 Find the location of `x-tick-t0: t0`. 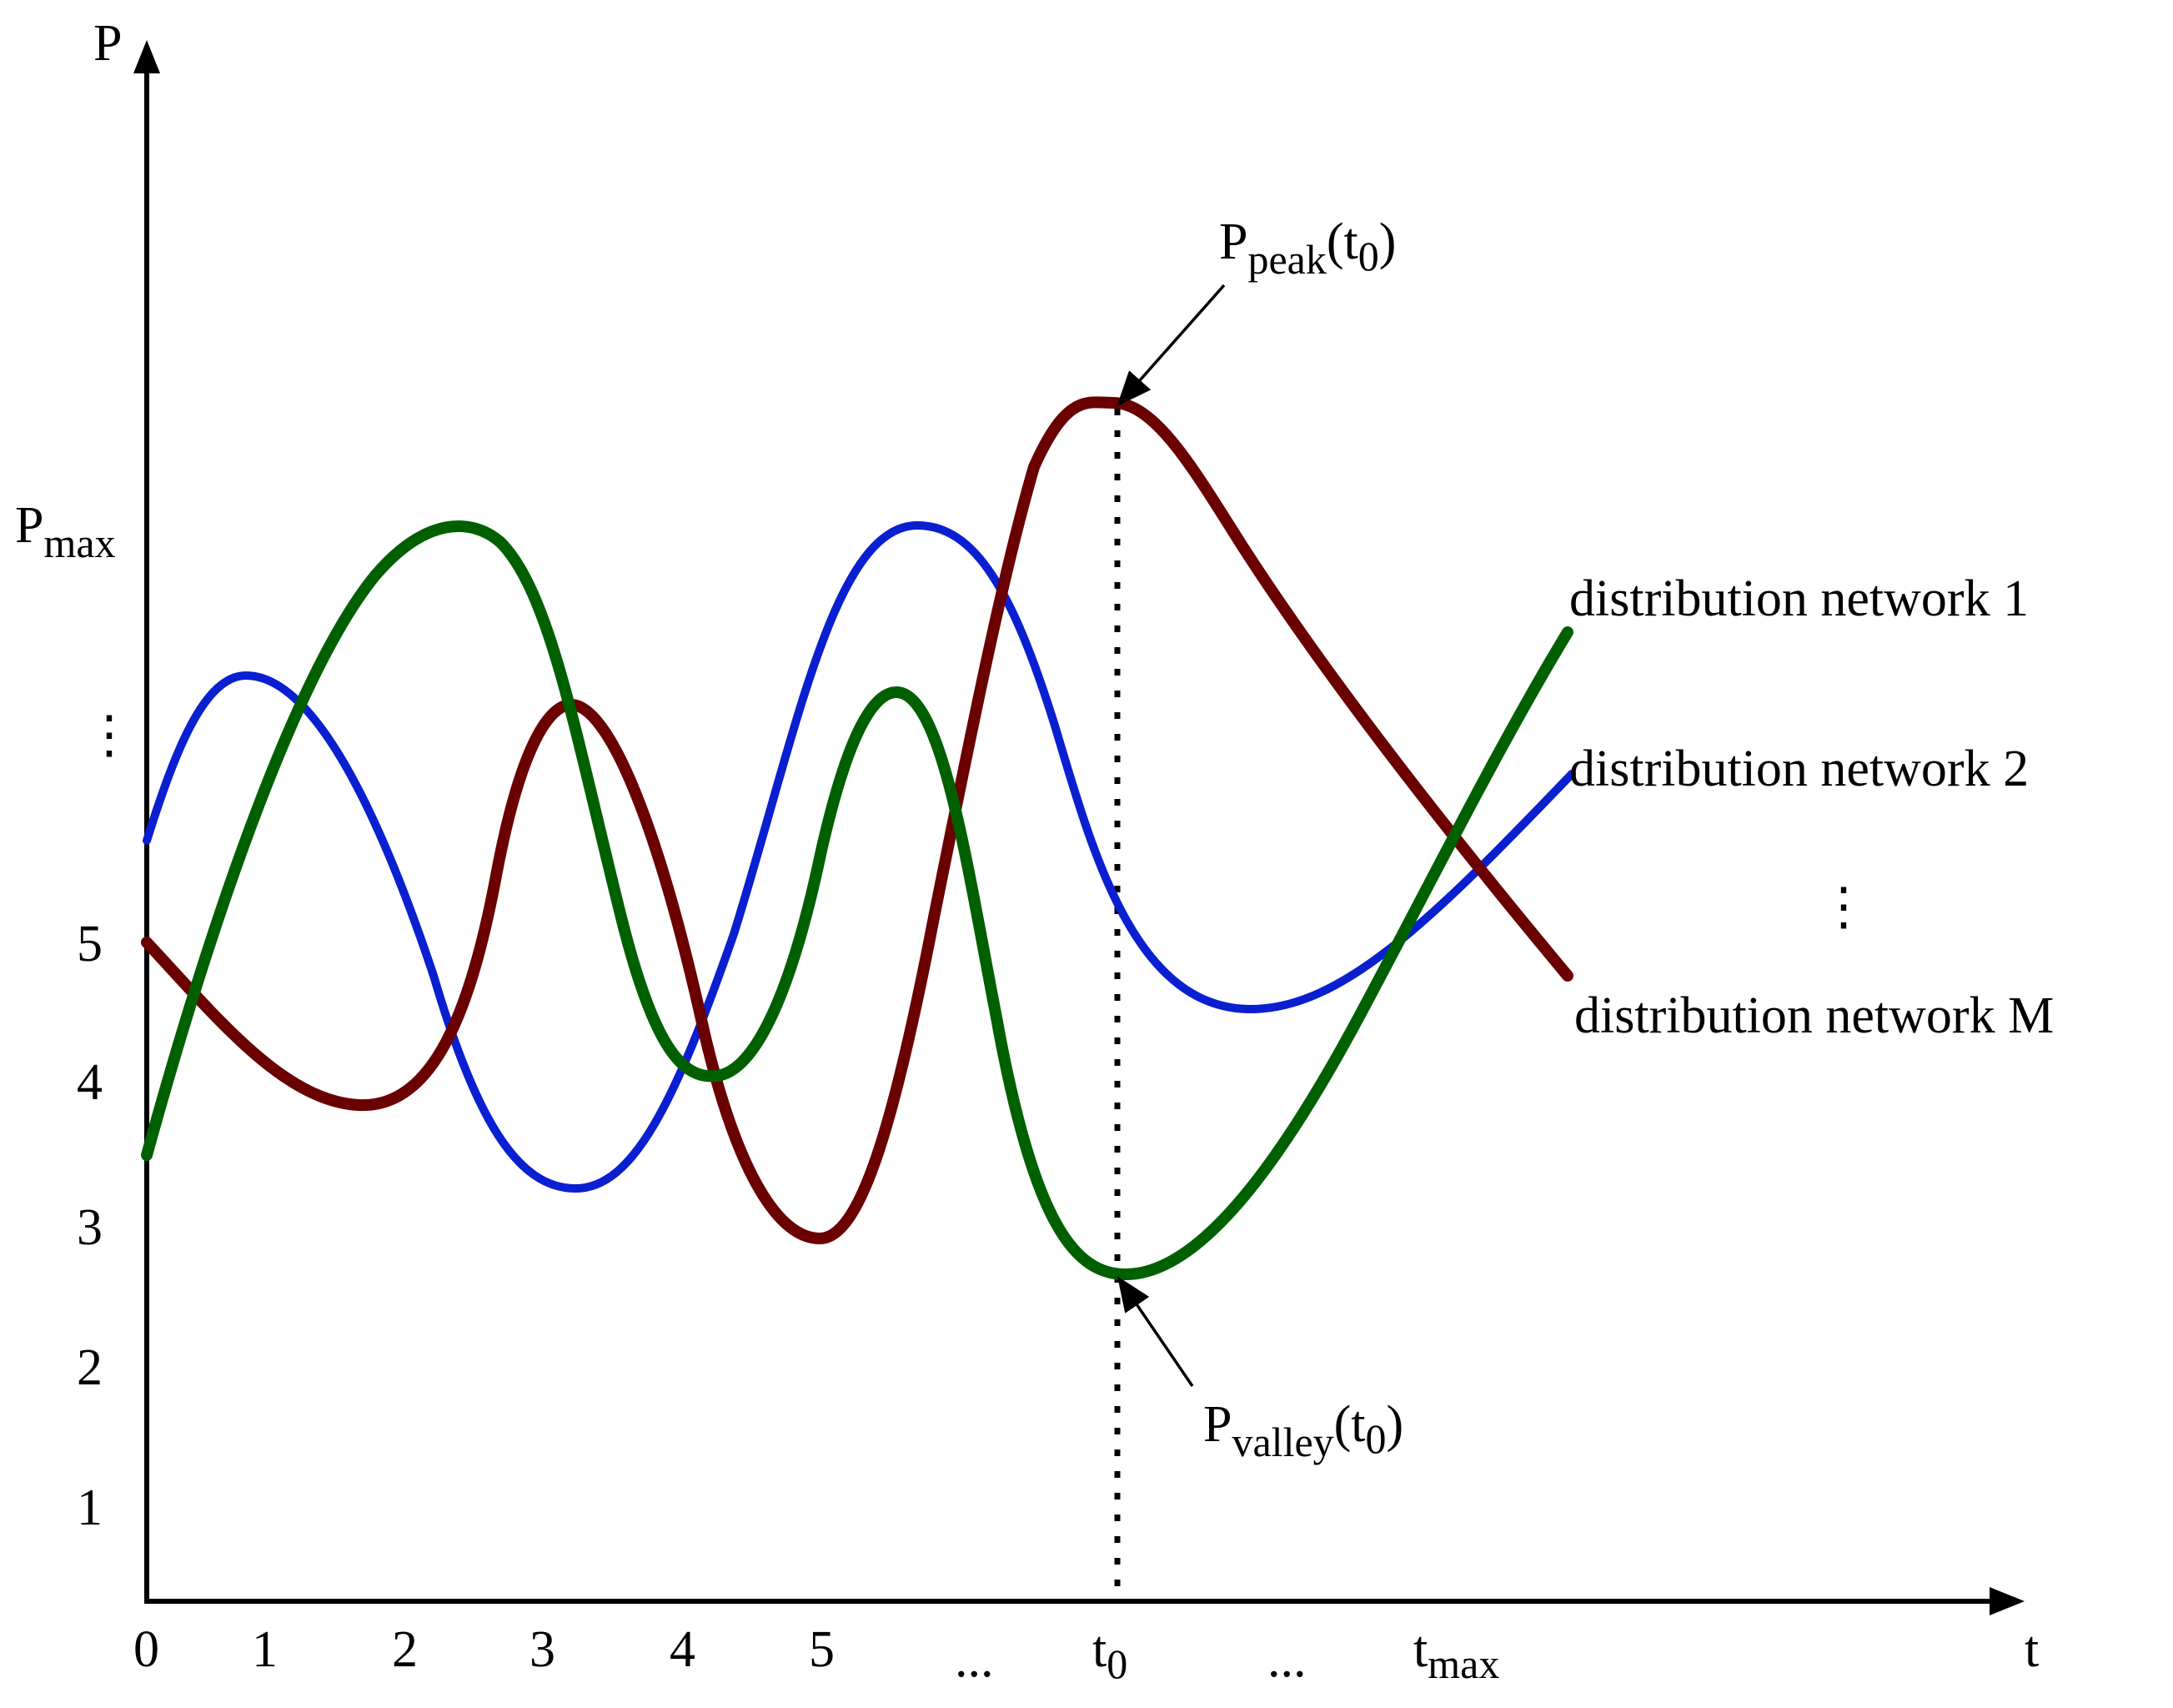

x-tick-t0: t0 is located at coordinates (1110, 1654).